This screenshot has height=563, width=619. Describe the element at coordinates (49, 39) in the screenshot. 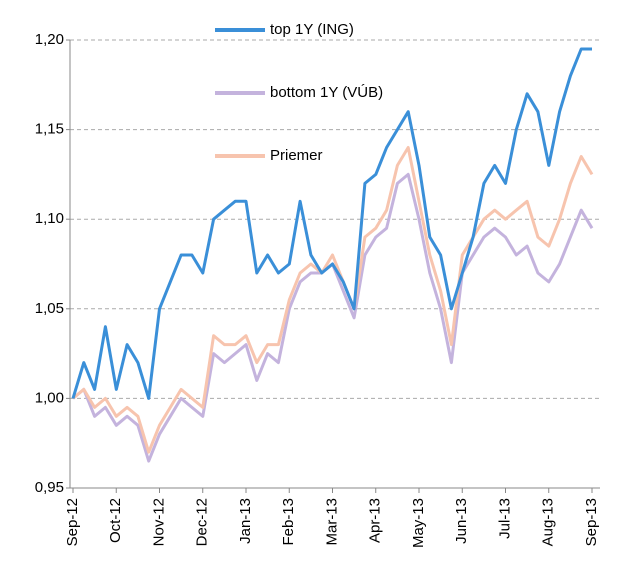

I see `y-tick-label: 1,20` at that location.